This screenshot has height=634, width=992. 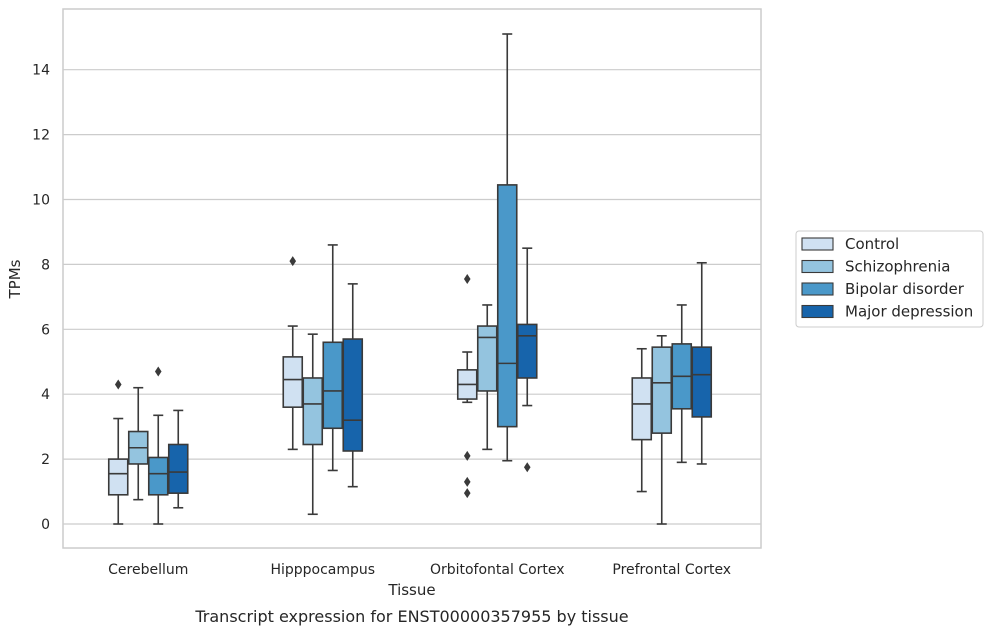 I want to click on legend-label: Schizophrenia, so click(x=897, y=267).